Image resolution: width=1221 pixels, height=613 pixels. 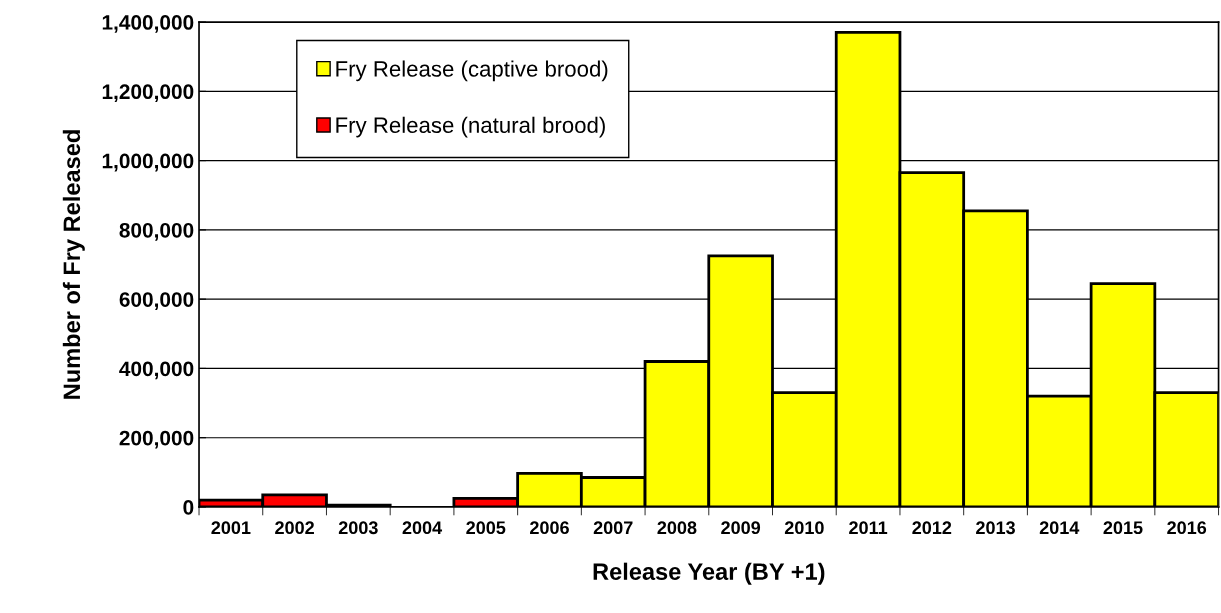 I want to click on x-tick-label: 2012, so click(x=932, y=528).